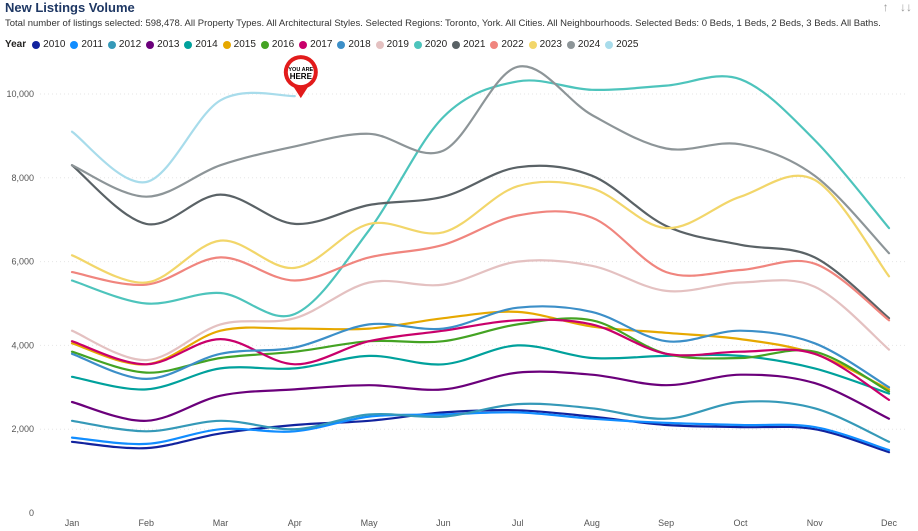  I want to click on series-line-2014, so click(480, 369).